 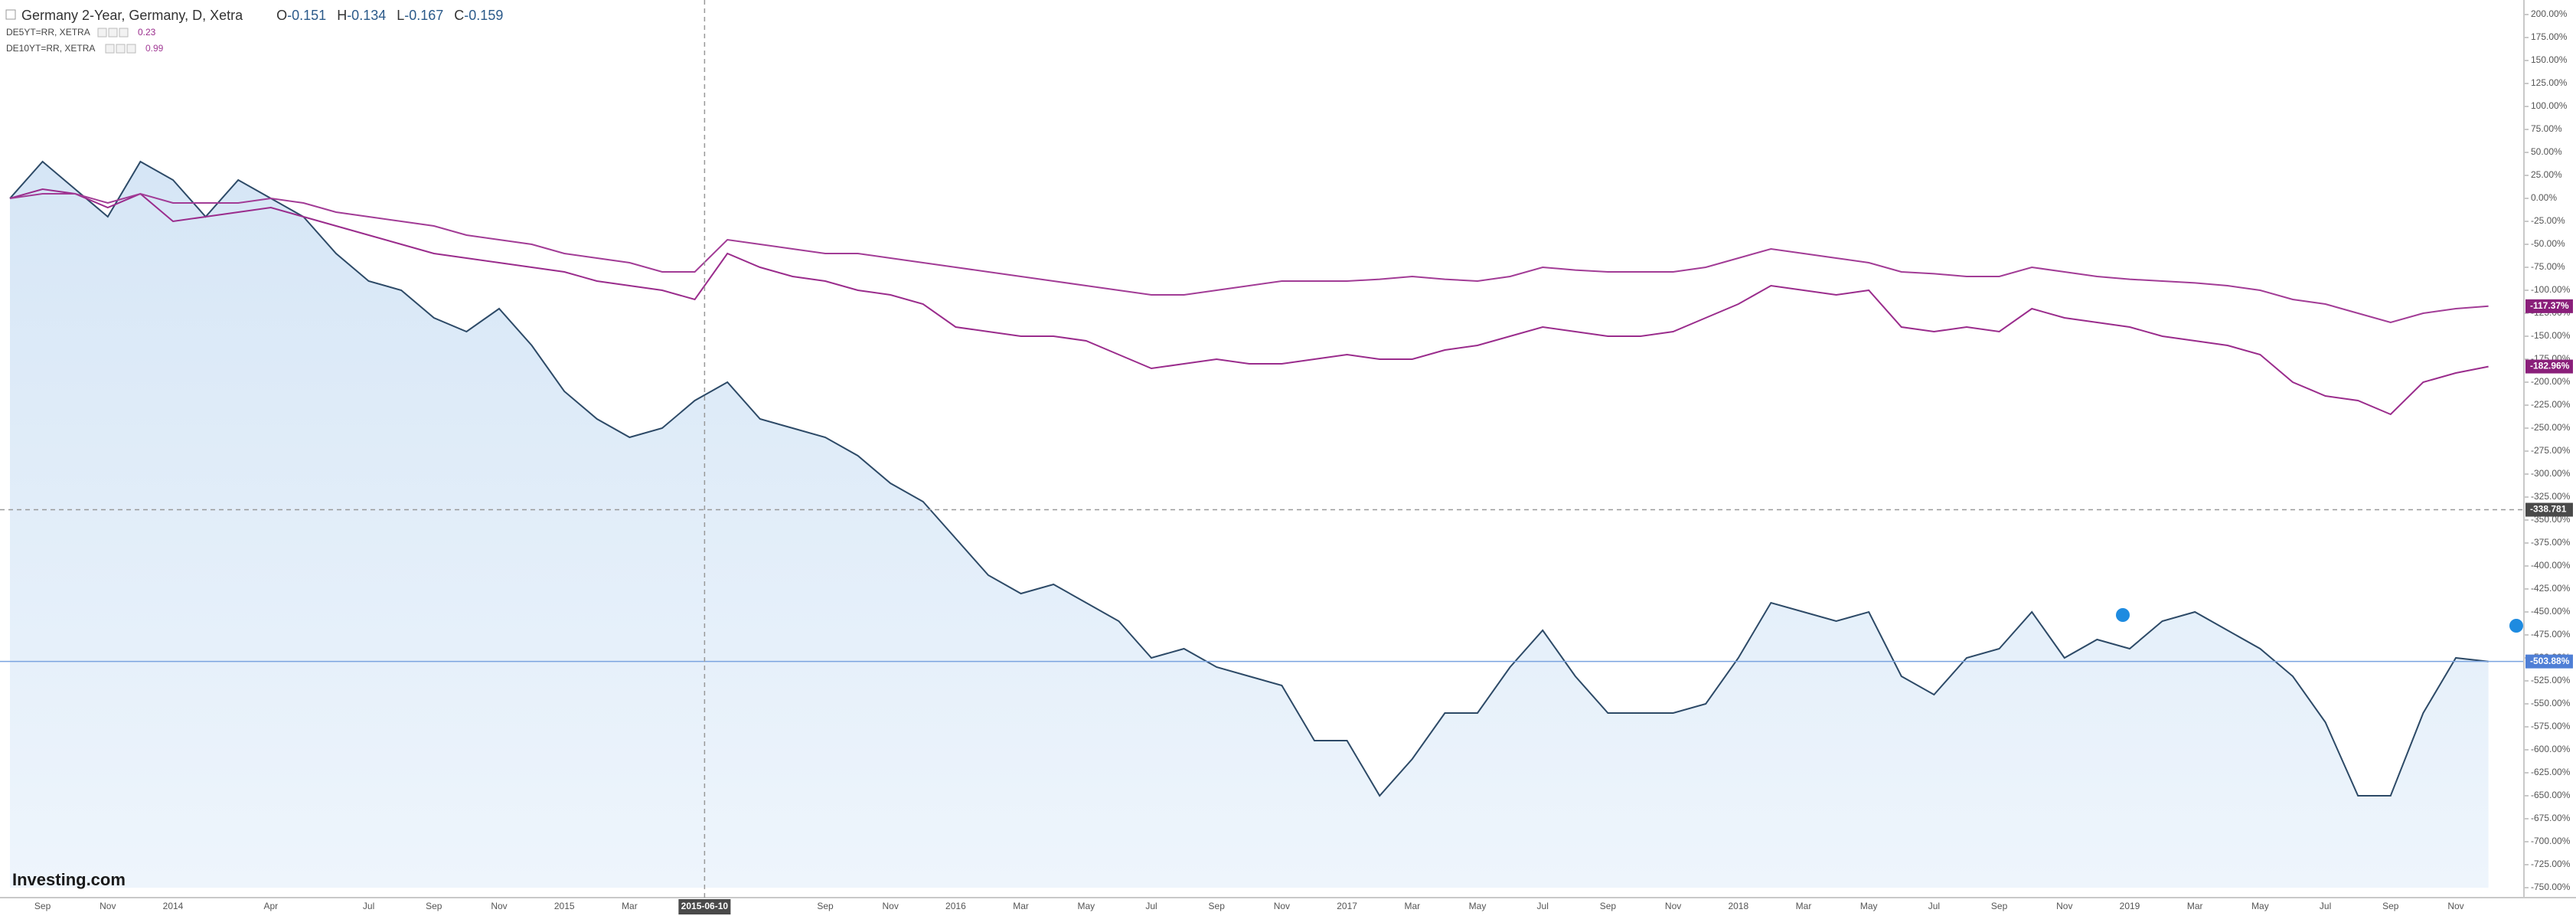 What do you see at coordinates (2551, 749) in the screenshot?
I see `y-tick-label: -600.00%` at bounding box center [2551, 749].